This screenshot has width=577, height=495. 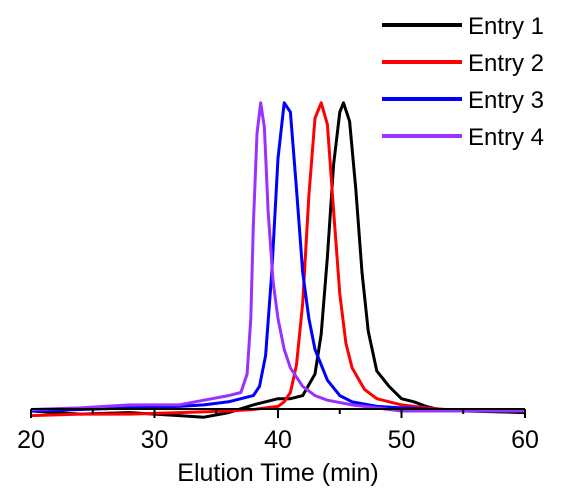 I want to click on legend-label-4: Entry 4, so click(x=506, y=137).